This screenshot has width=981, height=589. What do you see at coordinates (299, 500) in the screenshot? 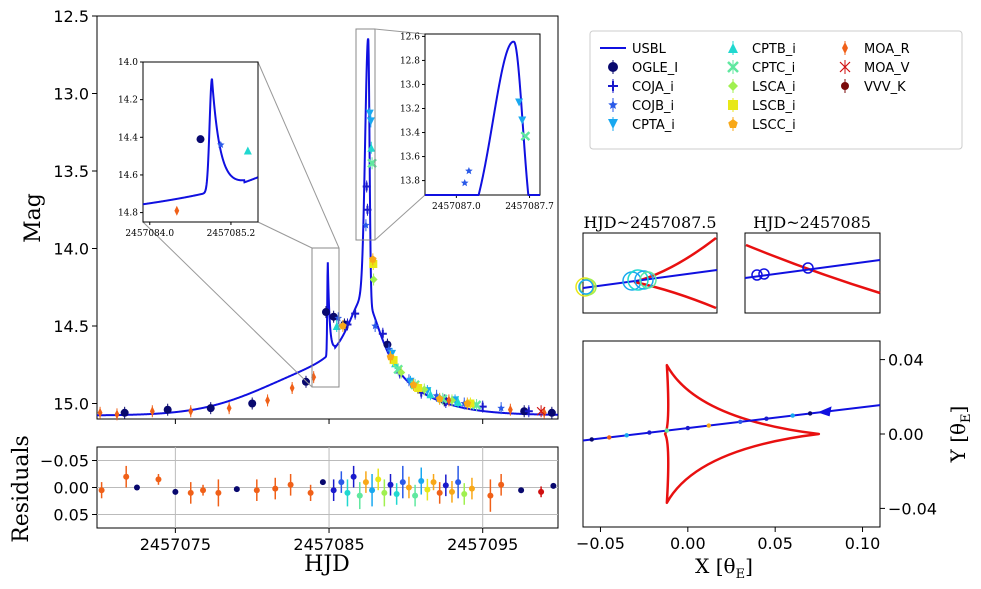
I see `residuals-ticks: −0.05 0.00 0.05 2457075 2457085 2457095` at bounding box center [299, 500].